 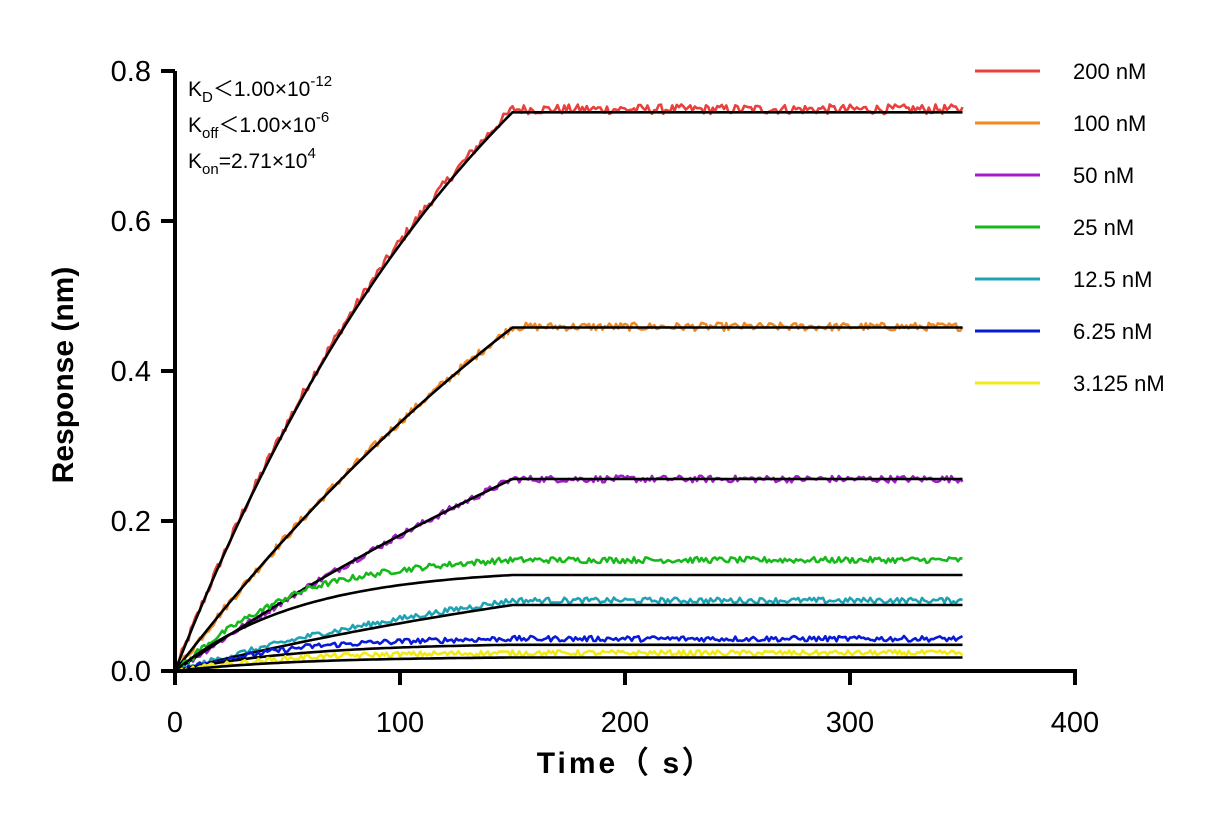 I want to click on kinetic-annotation: KD＜1.00×10-12, so click(x=260, y=89).